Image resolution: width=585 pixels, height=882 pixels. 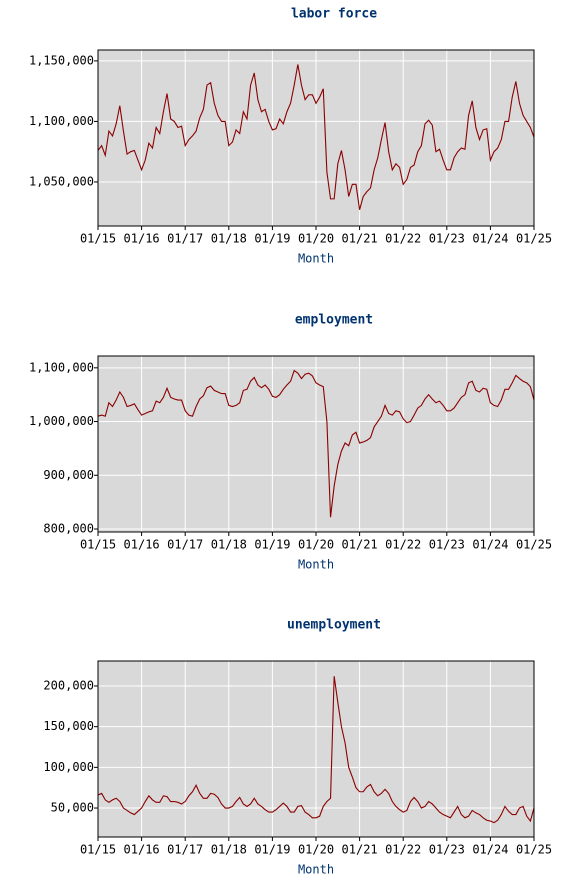 What do you see at coordinates (334, 625) in the screenshot?
I see `chart-title: unemployment` at bounding box center [334, 625].